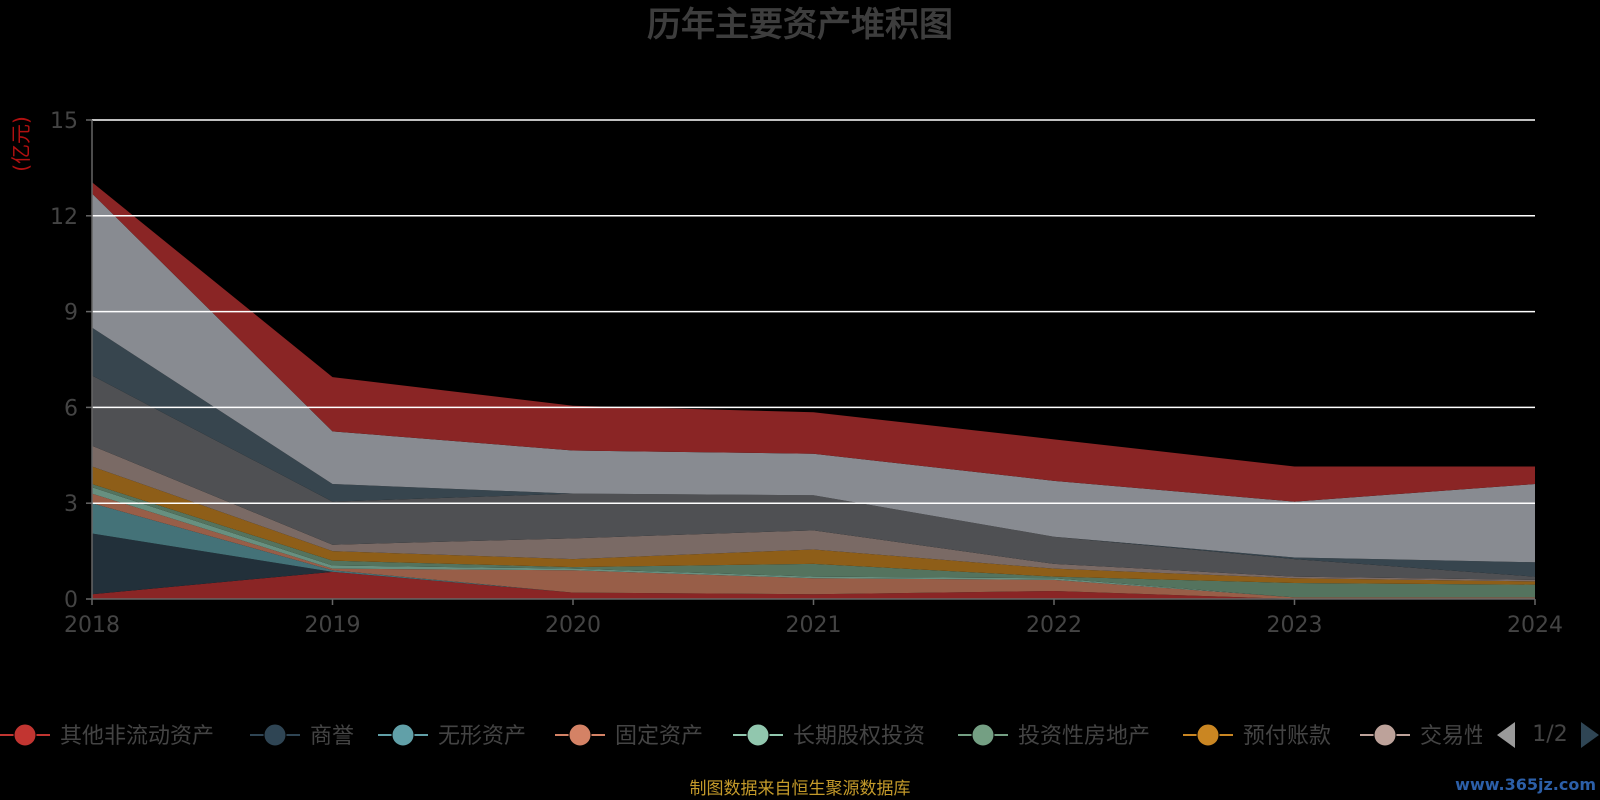 The width and height of the screenshot is (1600, 800). I want to click on legend: 其他非流动资产 商誉 无形资产 固定资产 长期股权投资 投资性房地产 预付账款 交易性, so click(743, 736).